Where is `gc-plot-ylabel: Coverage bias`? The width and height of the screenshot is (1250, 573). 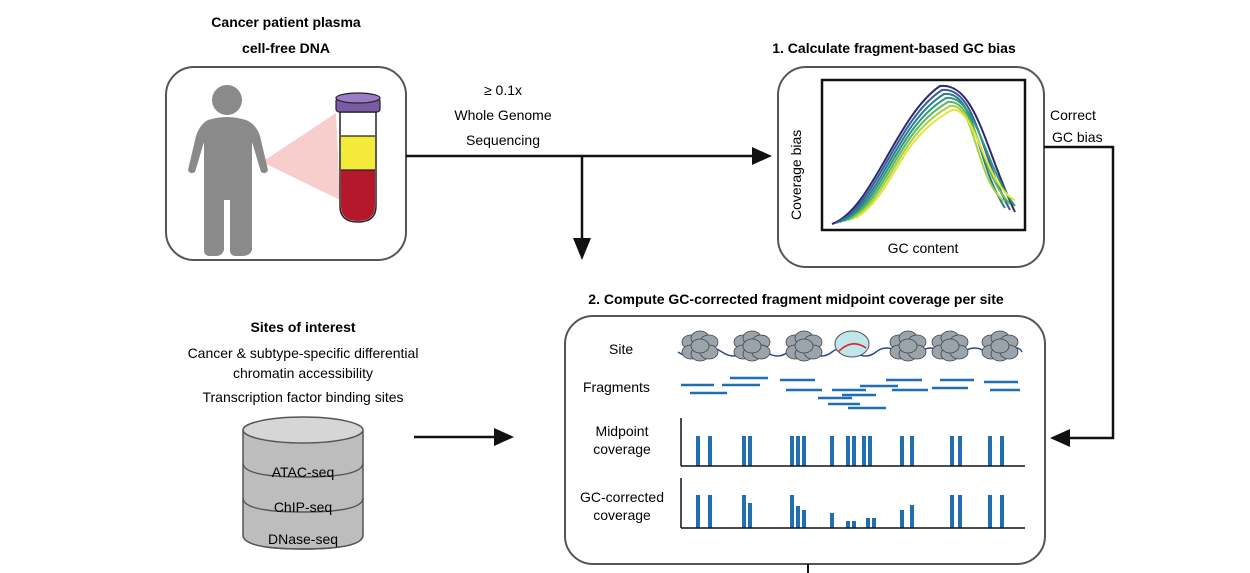 gc-plot-ylabel: Coverage bias is located at coordinates (796, 174).